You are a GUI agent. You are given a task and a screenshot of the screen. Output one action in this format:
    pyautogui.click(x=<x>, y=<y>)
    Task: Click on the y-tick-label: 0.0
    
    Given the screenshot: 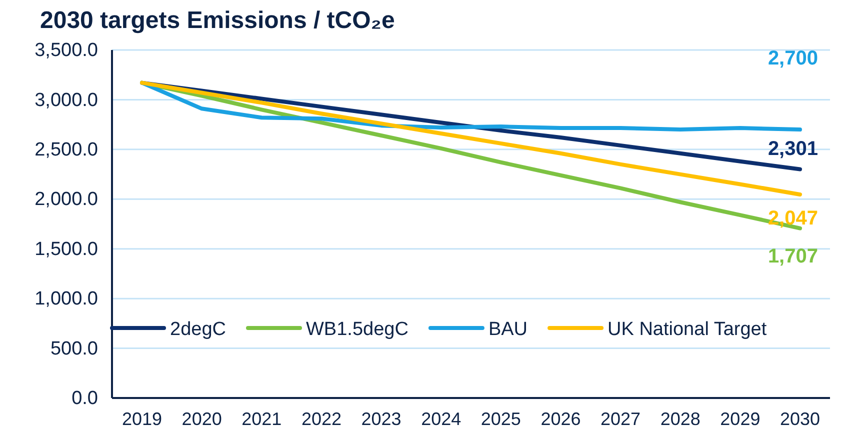 What is the action you would take?
    pyautogui.click(x=85, y=399)
    